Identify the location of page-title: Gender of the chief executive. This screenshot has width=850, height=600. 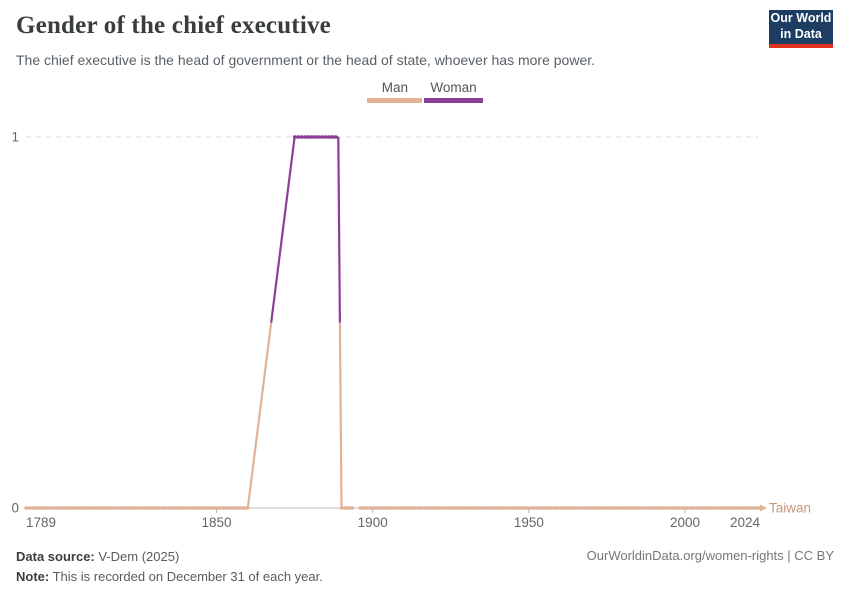
(173, 25).